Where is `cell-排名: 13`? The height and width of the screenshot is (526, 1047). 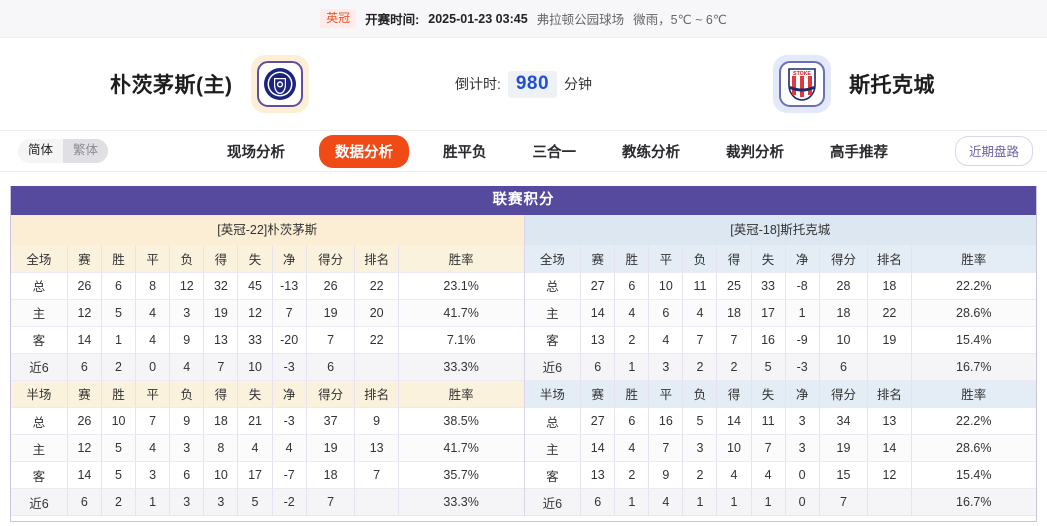
cell-排名: 13 is located at coordinates (889, 421).